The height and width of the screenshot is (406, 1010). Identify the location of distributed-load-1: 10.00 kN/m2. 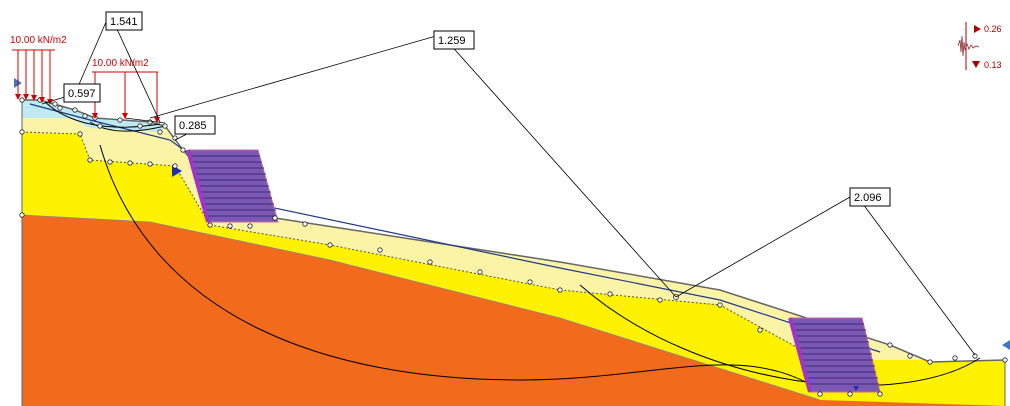
(38, 70).